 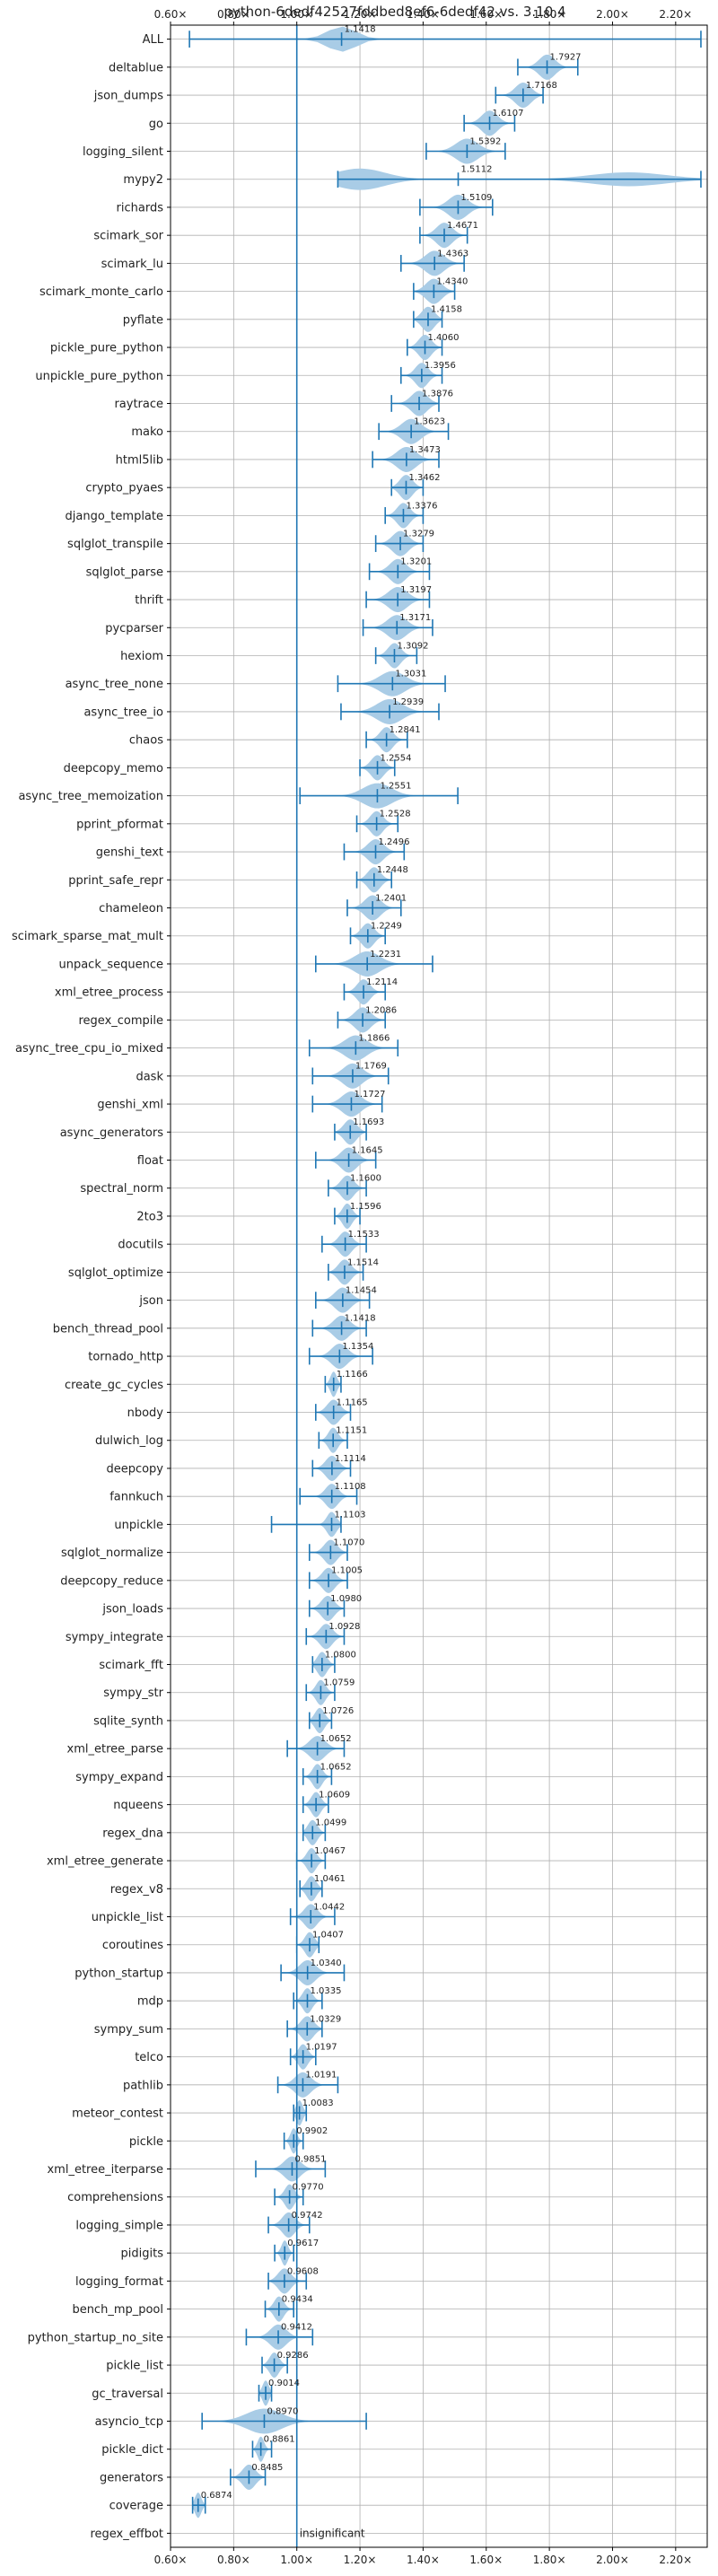 What do you see at coordinates (462, 226) in the screenshot?
I see `value-label: 1.4671` at bounding box center [462, 226].